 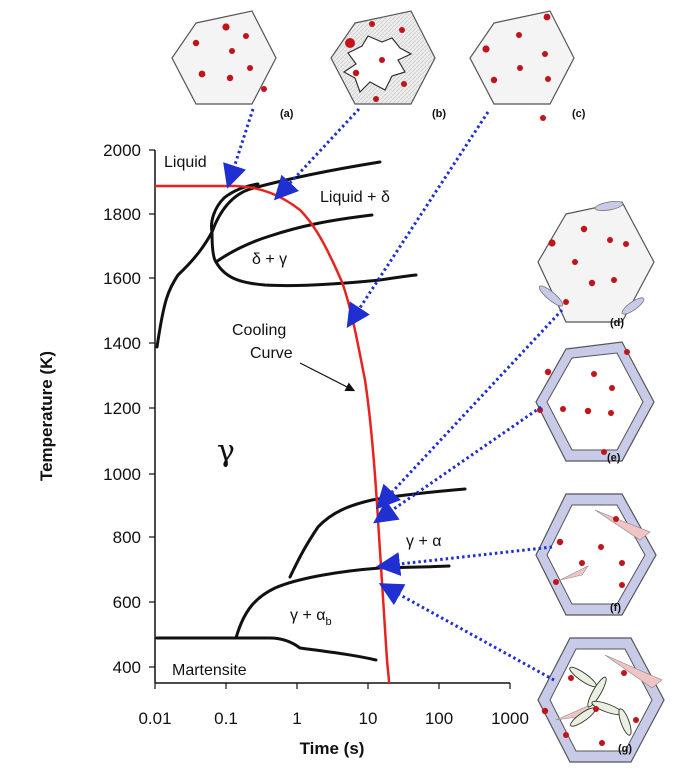 What do you see at coordinates (596, 554) in the screenshot?
I see `microstructure-panel-f: (f)` at bounding box center [596, 554].